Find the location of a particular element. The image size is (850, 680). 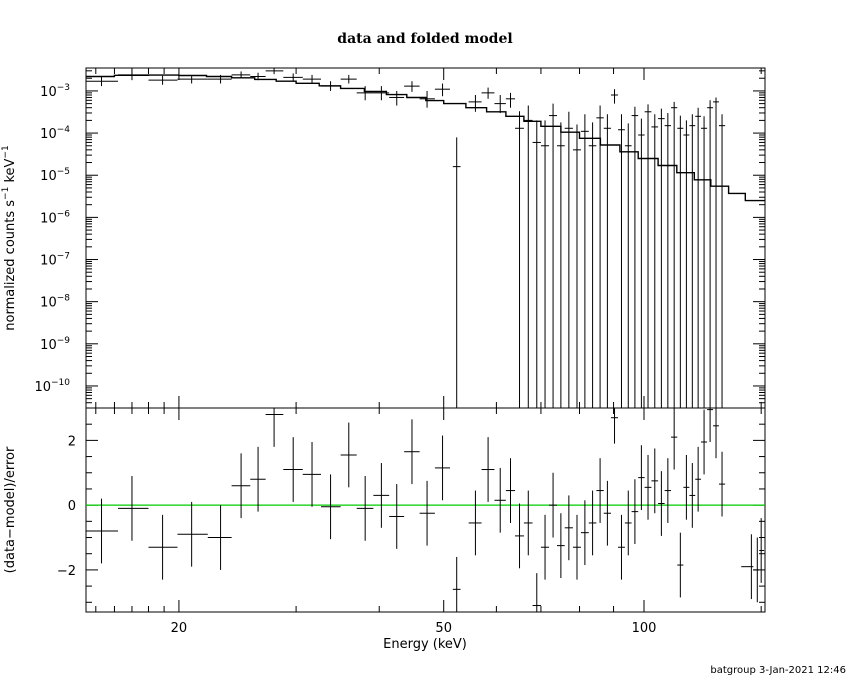

y-tick-exponent: −5 is located at coordinates (63, 172).